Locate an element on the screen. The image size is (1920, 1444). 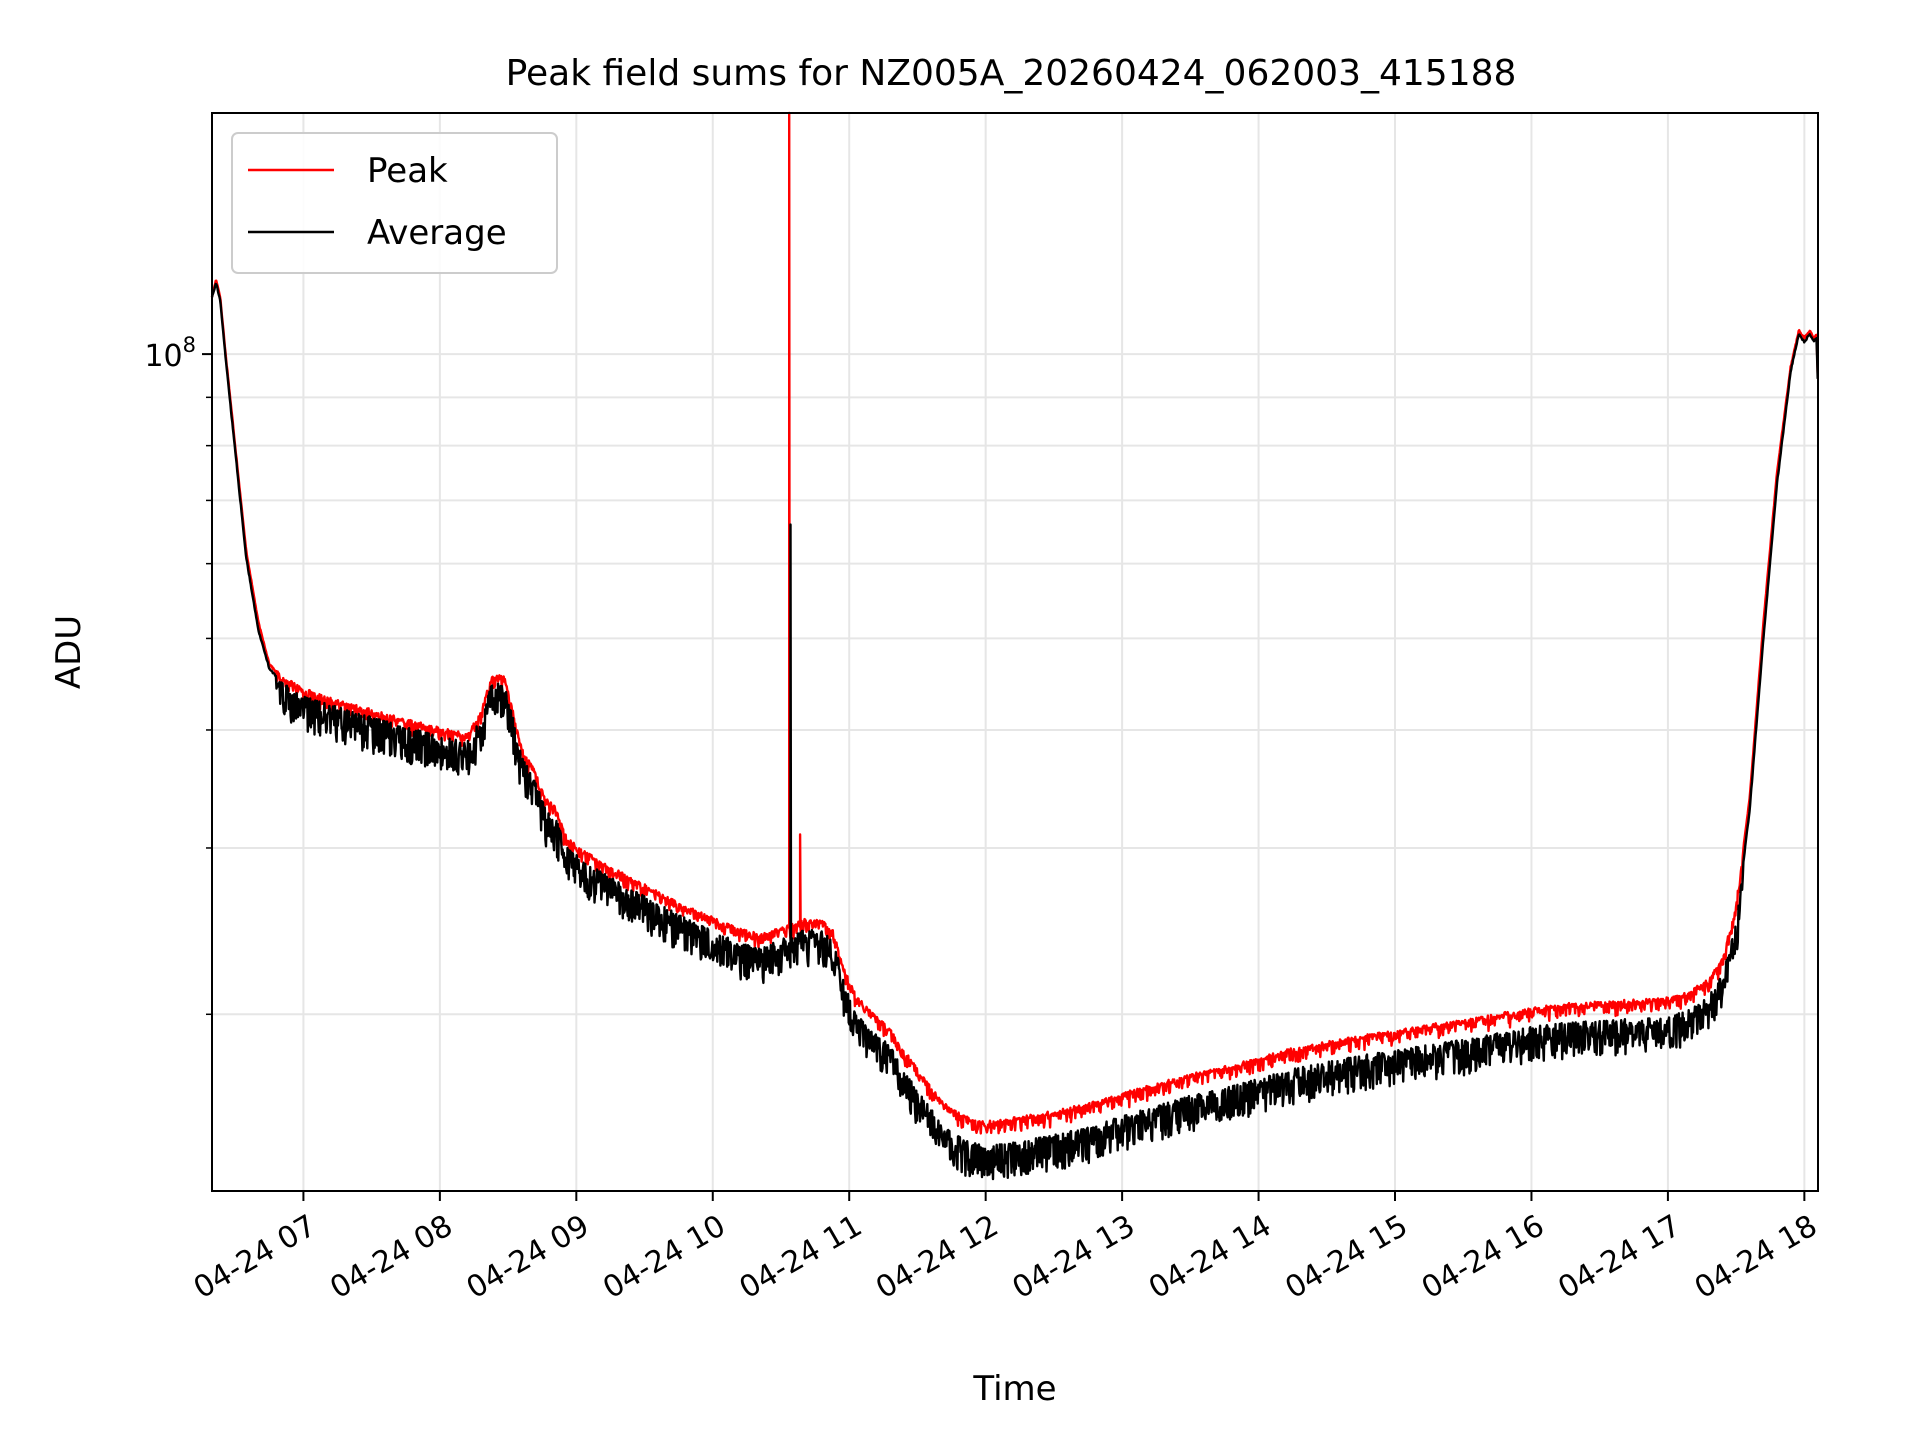
x-axis-label: Time is located at coordinates (1014, 1389).